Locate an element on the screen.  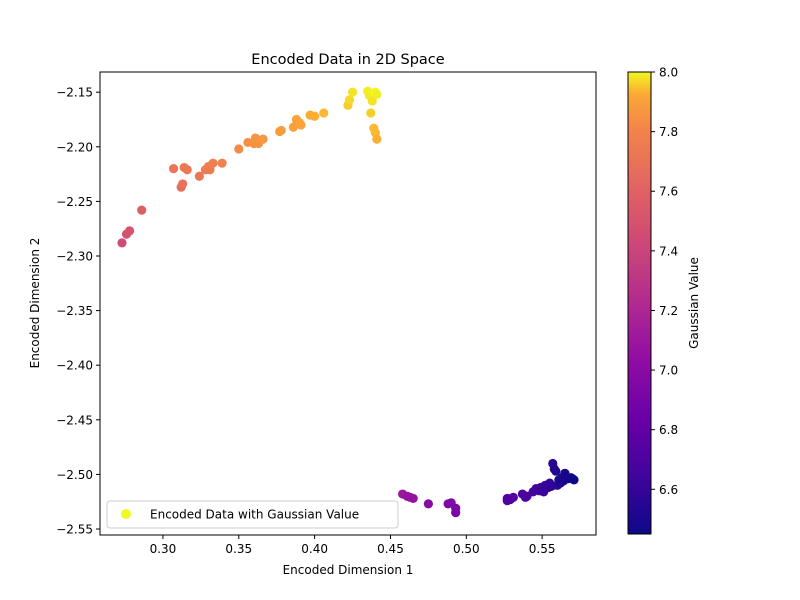
colorbar-tick-label: 7.8 is located at coordinates (668, 132).